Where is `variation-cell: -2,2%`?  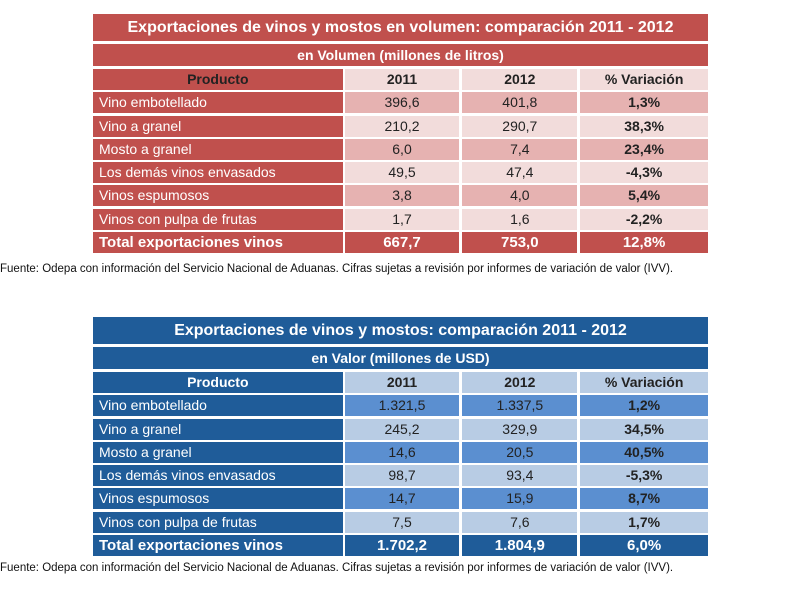 variation-cell: -2,2% is located at coordinates (644, 219).